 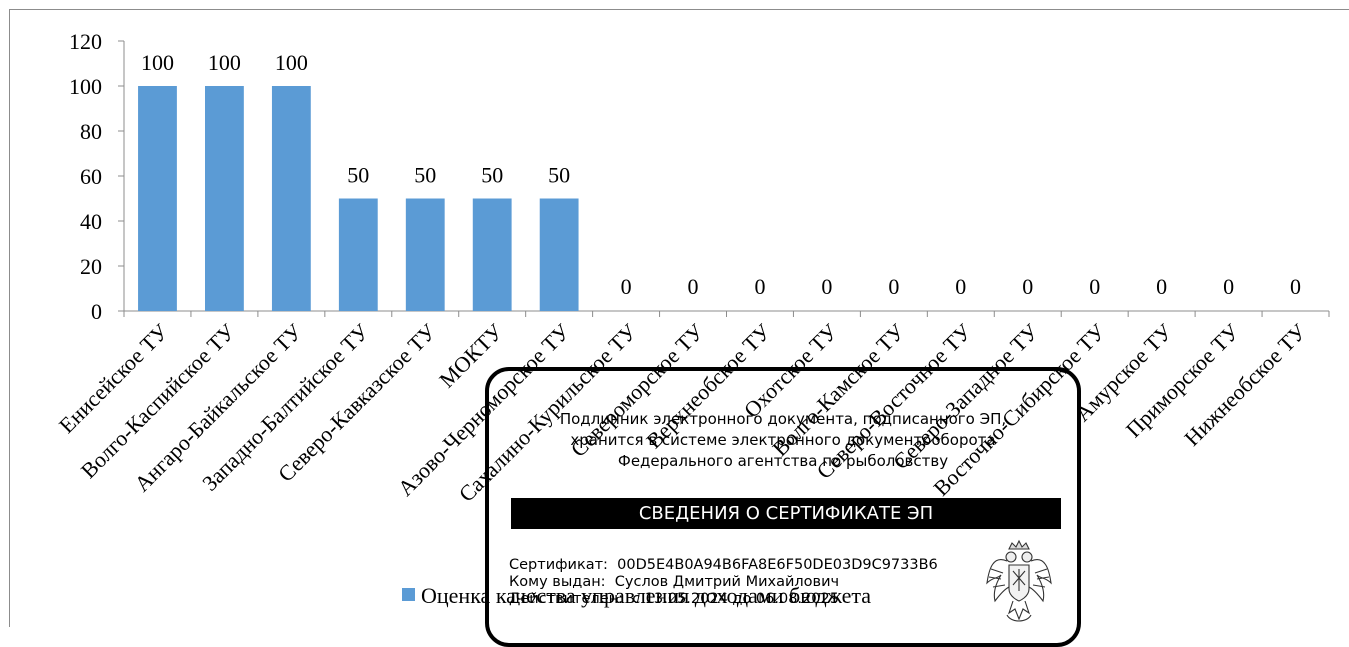 I want to click on y-tick-label: 20, so click(x=91, y=266).